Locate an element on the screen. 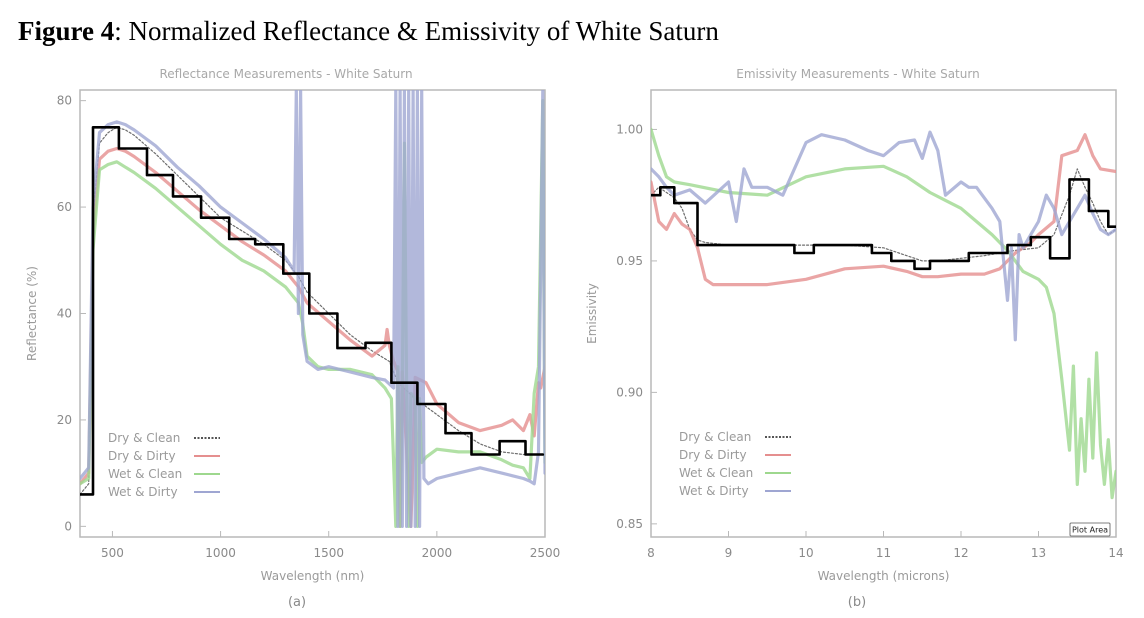 The image size is (1144, 618). chart-title: Reflectance Measurements - White Saturn is located at coordinates (285, 74).